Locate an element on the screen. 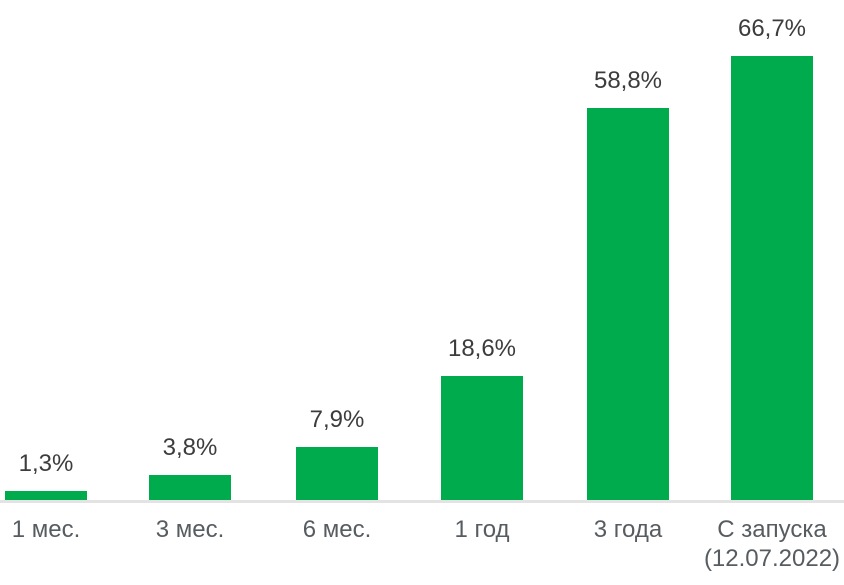 This screenshot has height=585, width=844. x-axis-line is located at coordinates (422, 501).